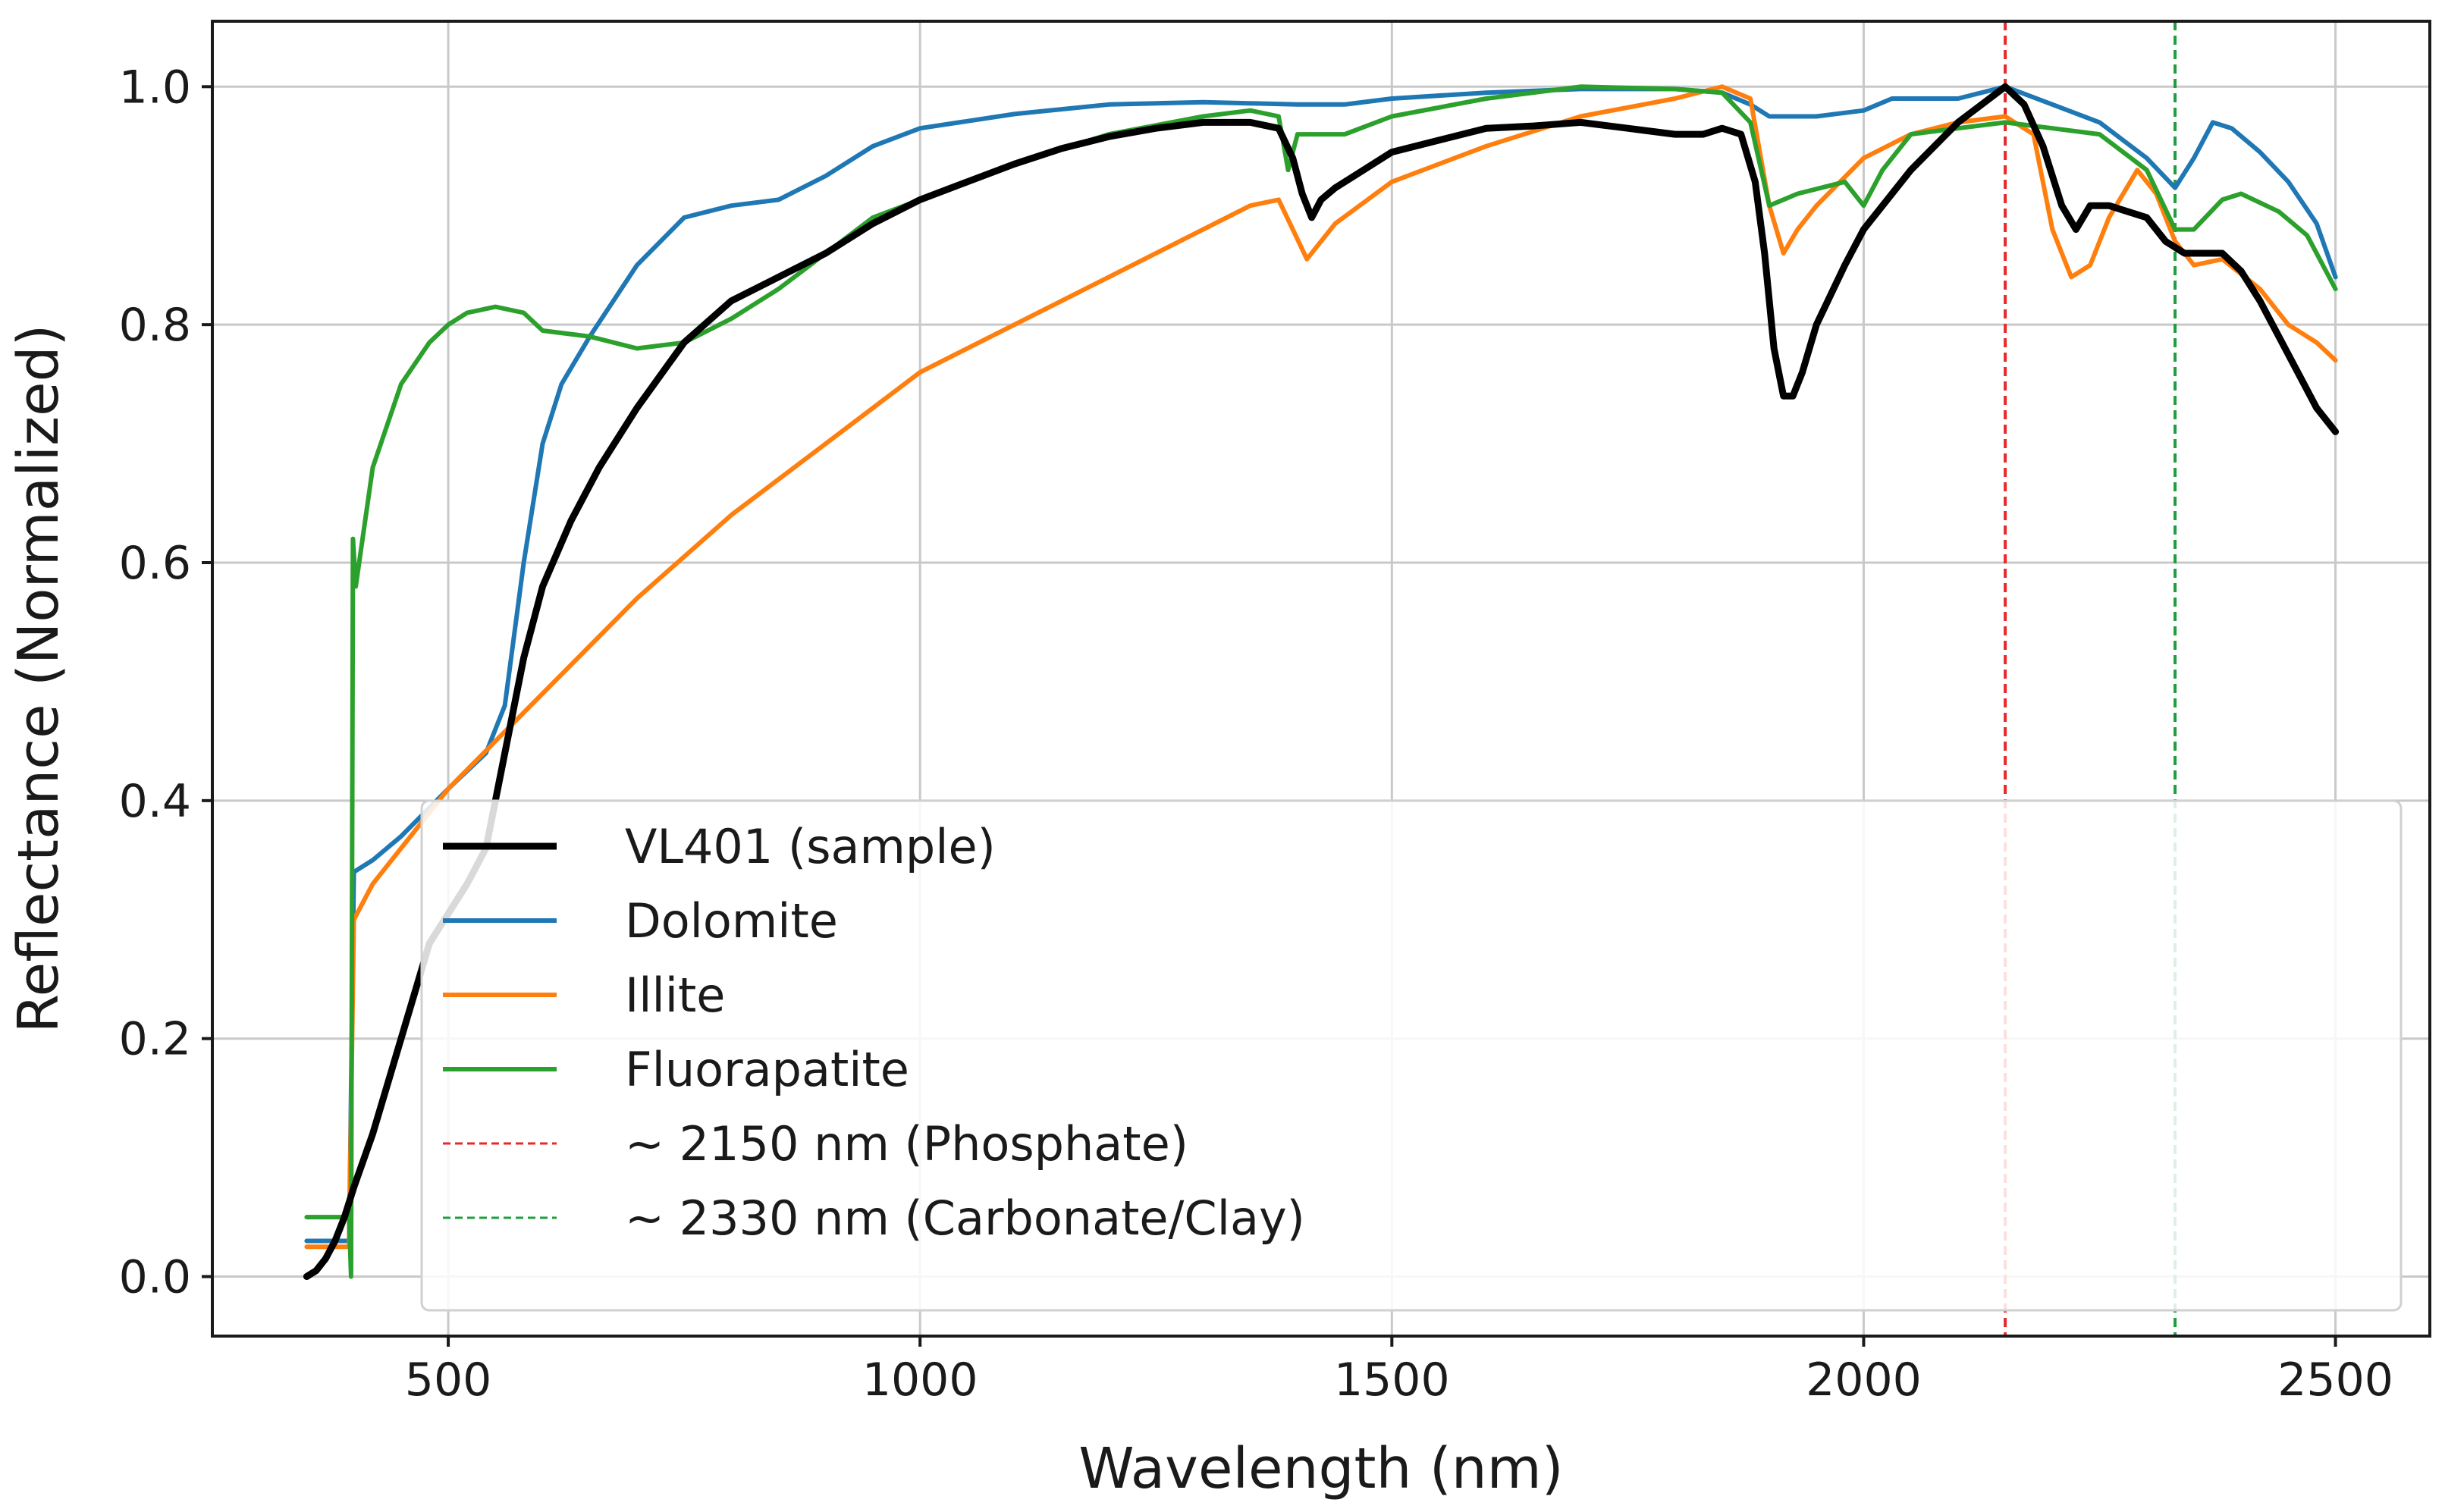 The height and width of the screenshot is (1512, 2445). What do you see at coordinates (449, 1380) in the screenshot?
I see `x-tick-label: 500` at bounding box center [449, 1380].